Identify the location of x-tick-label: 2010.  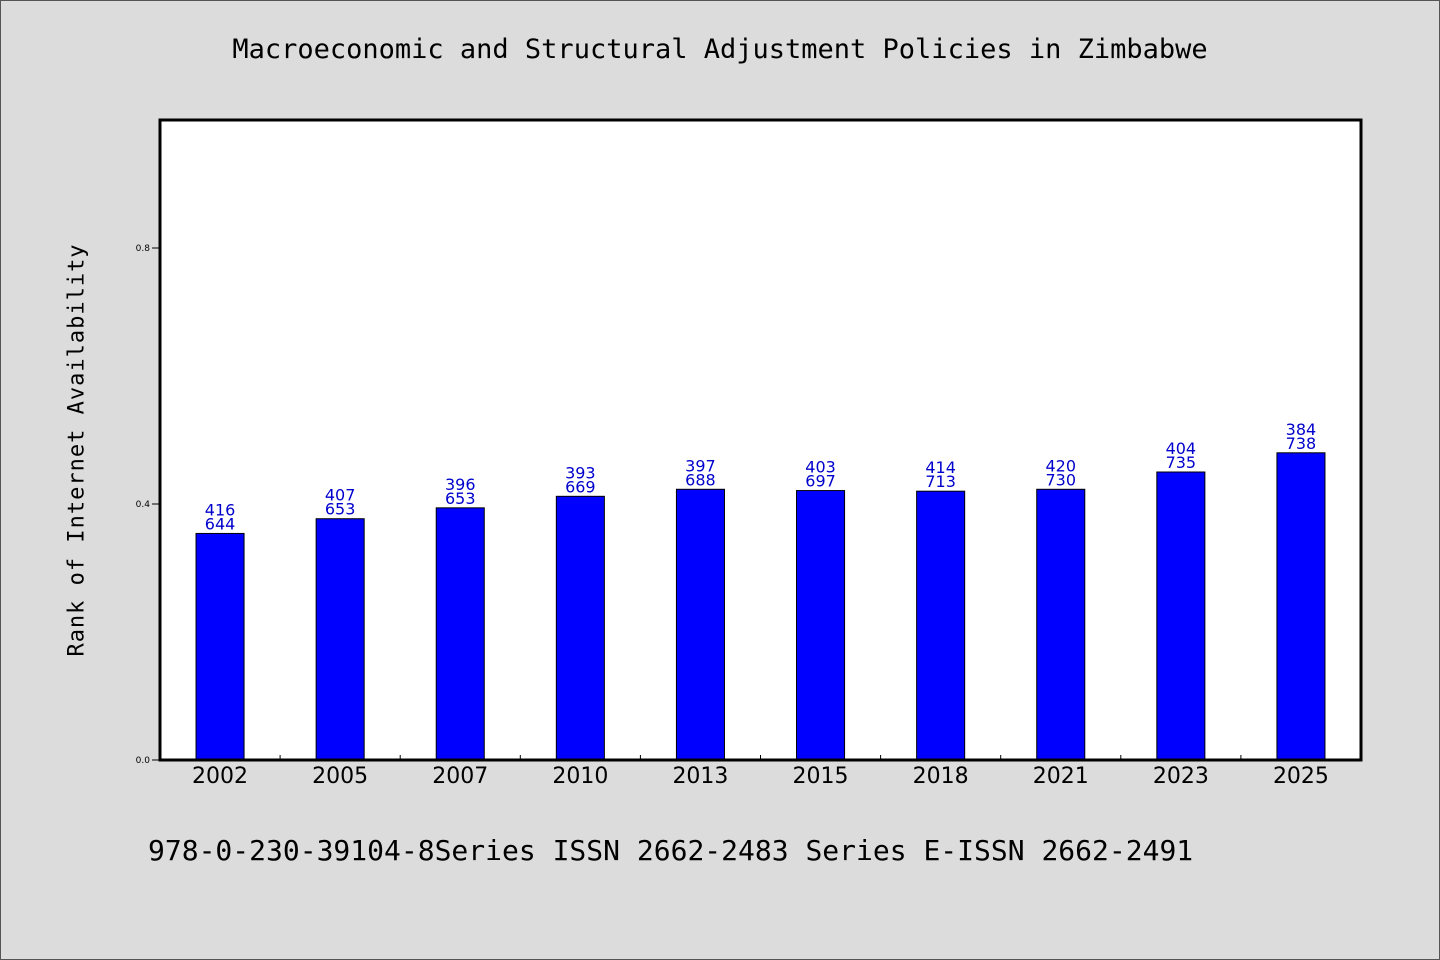
(580, 776).